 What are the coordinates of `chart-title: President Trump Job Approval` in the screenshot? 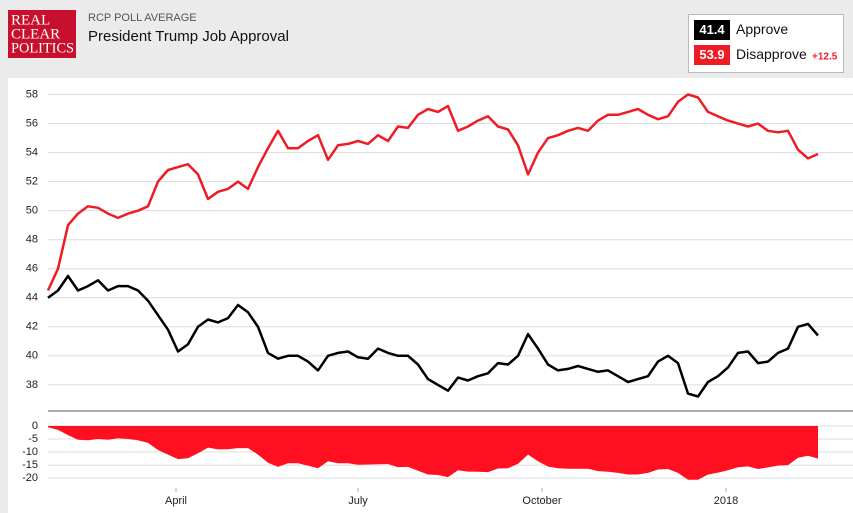 It's located at (188, 36).